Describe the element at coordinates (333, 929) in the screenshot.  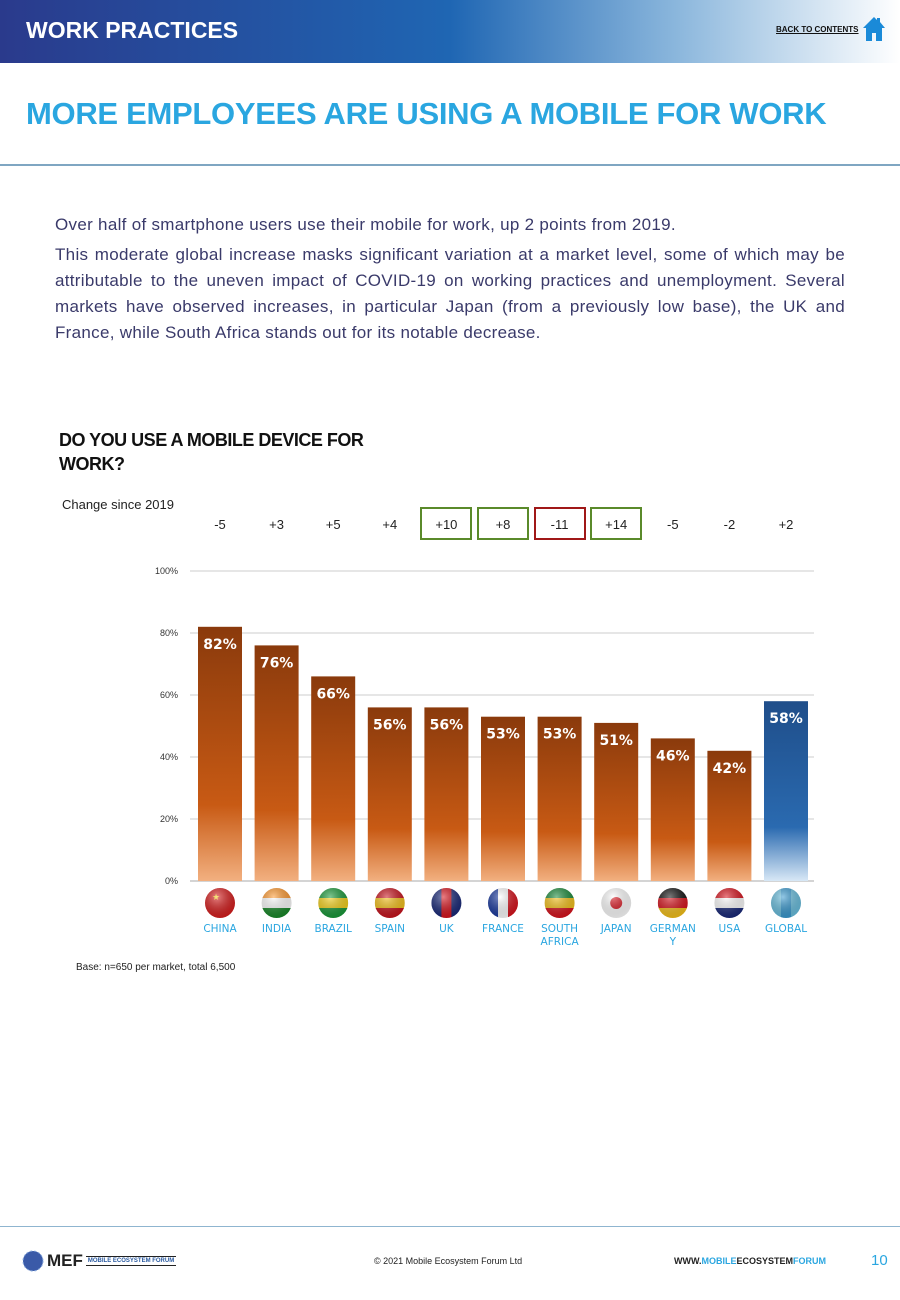
I see `category-label: BRAZIL` at that location.